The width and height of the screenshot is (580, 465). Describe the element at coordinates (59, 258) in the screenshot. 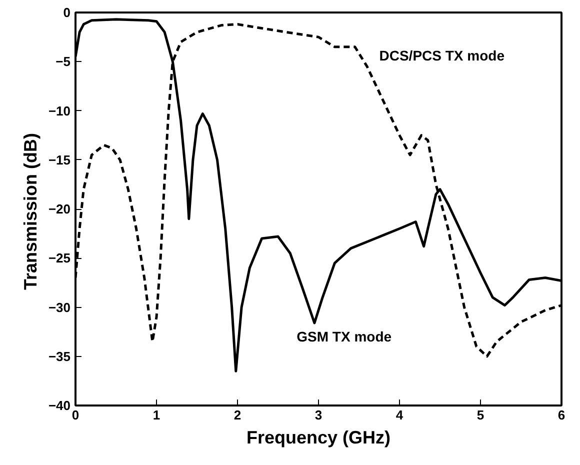

I see `y-tick-label: −25` at that location.